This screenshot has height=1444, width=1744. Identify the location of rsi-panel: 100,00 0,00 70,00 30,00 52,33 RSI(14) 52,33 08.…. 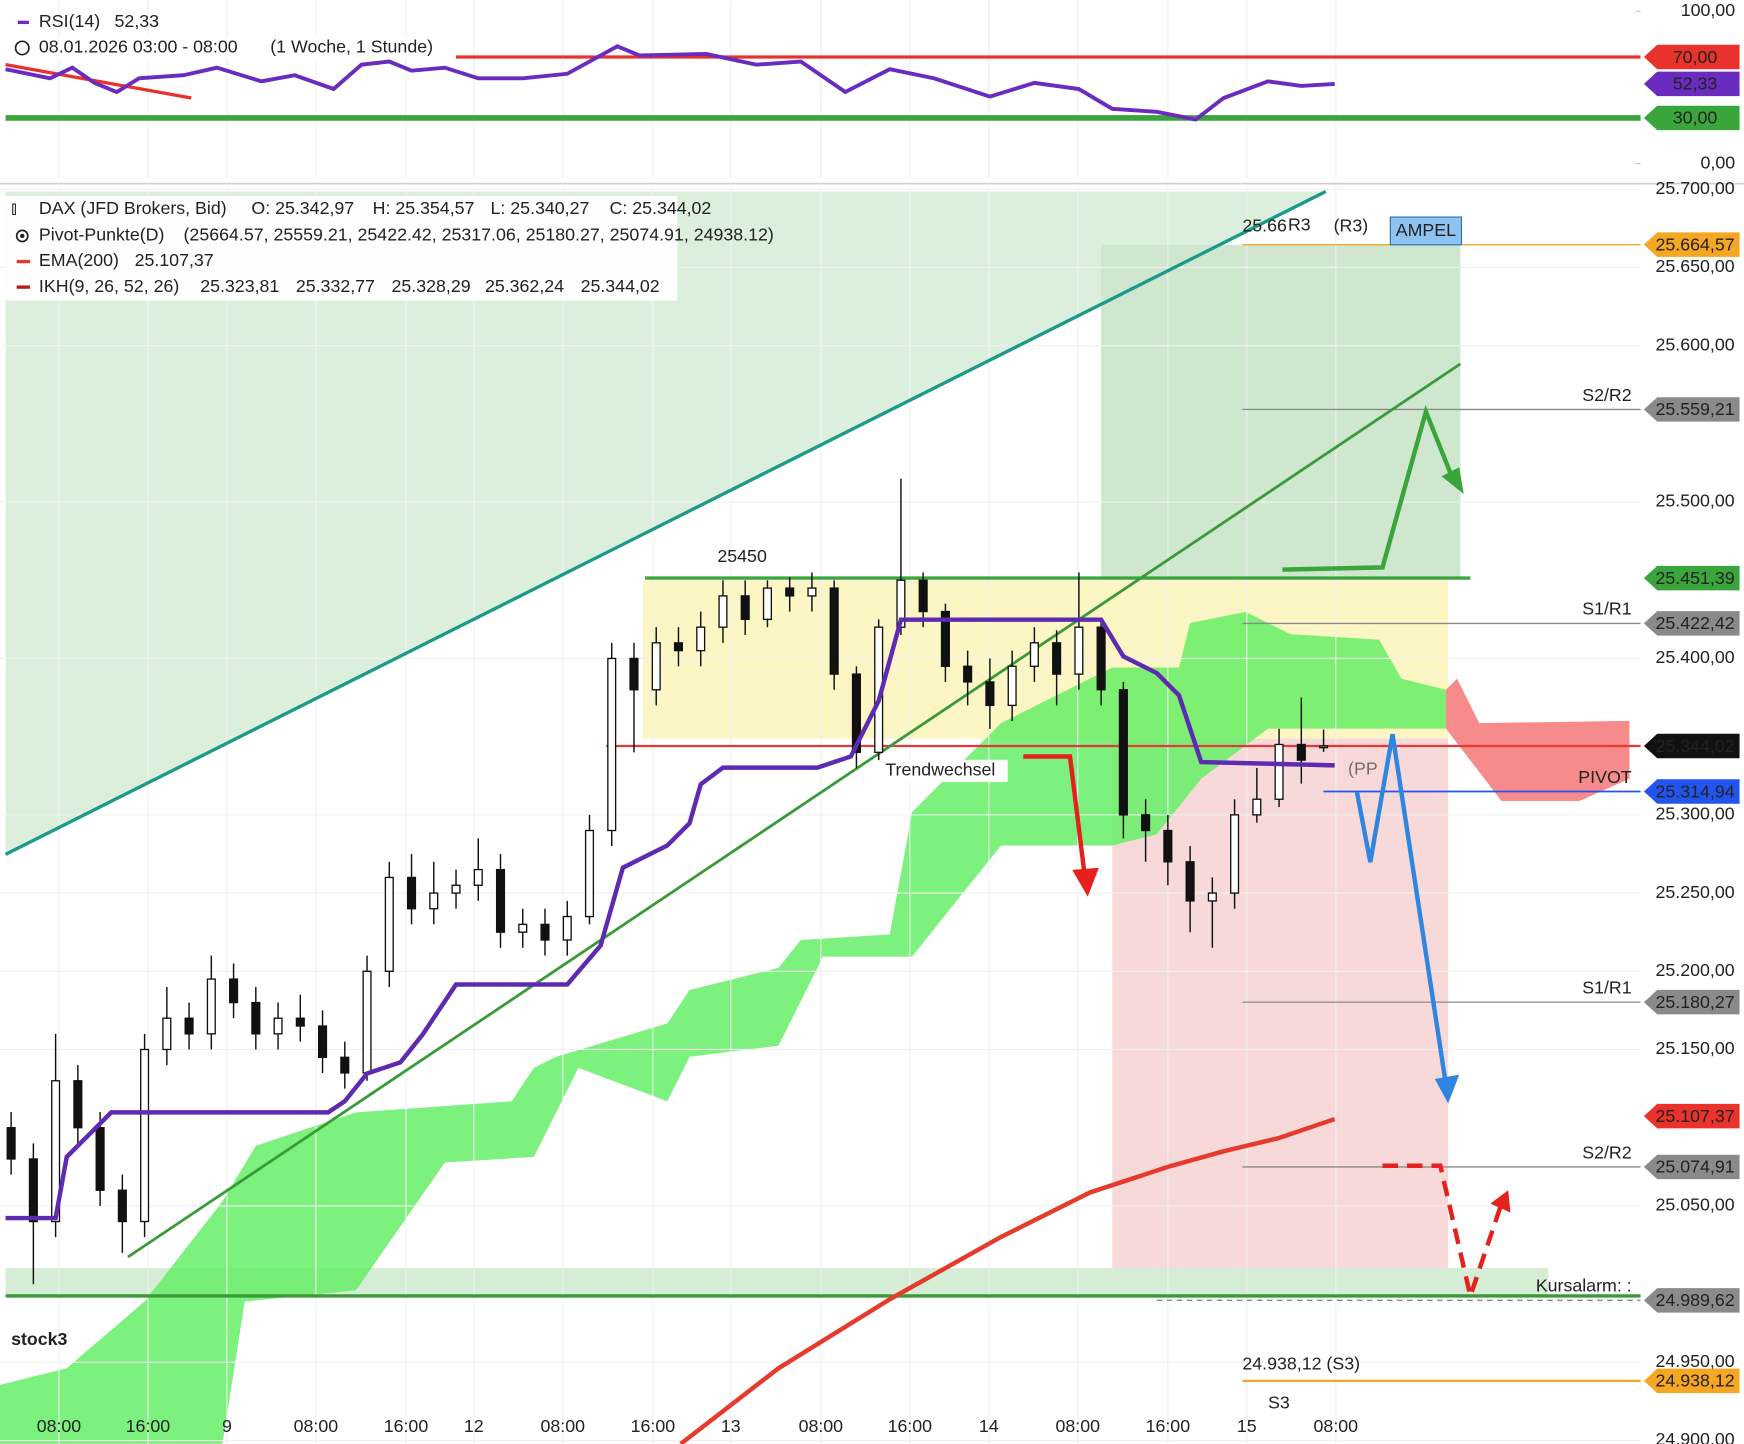
(872, 89).